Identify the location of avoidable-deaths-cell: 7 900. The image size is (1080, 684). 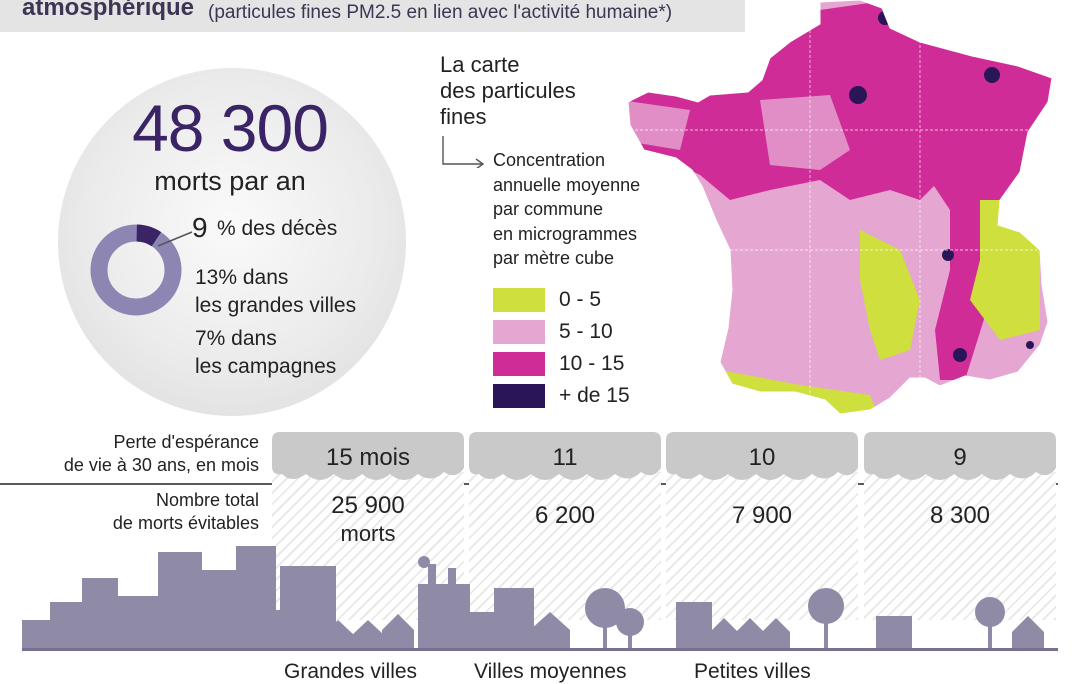
(762, 516).